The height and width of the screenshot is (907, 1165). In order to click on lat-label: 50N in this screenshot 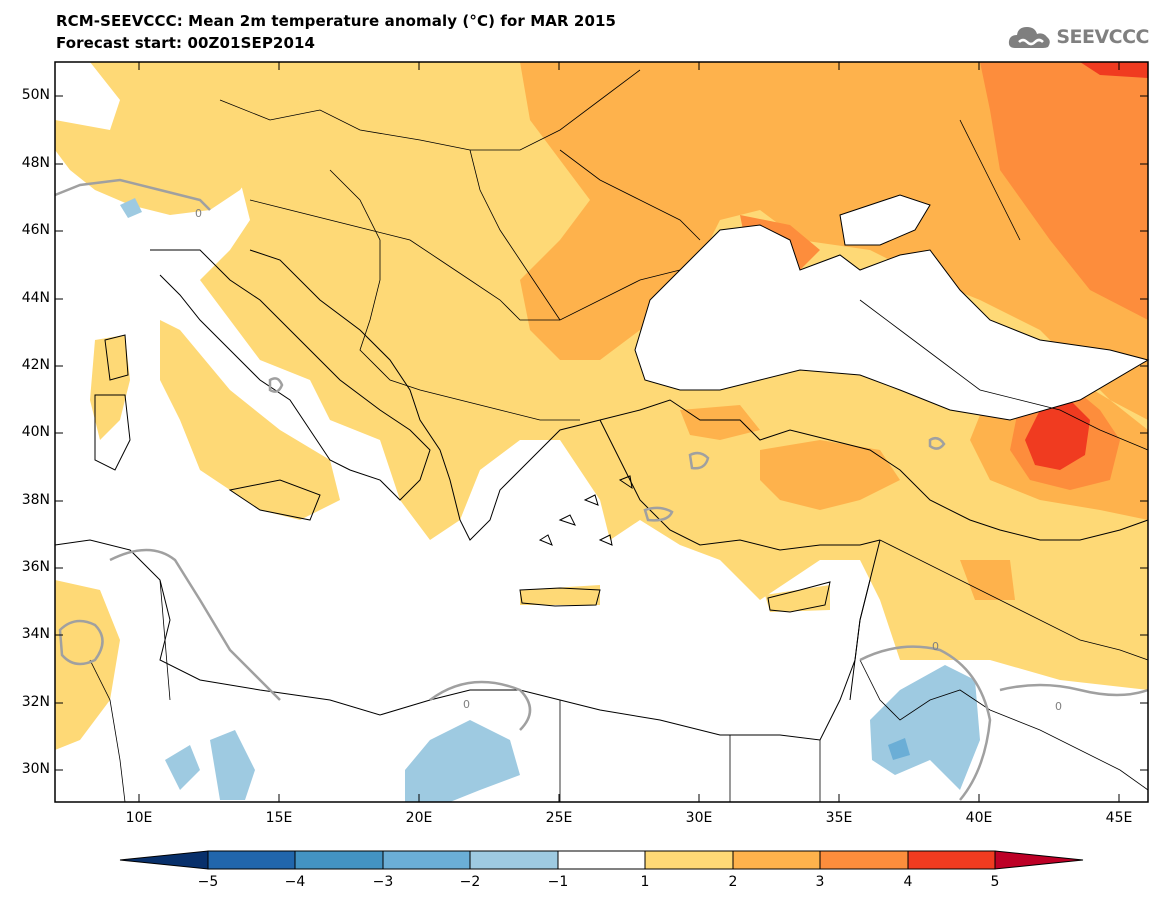, I will do `click(35, 95)`.